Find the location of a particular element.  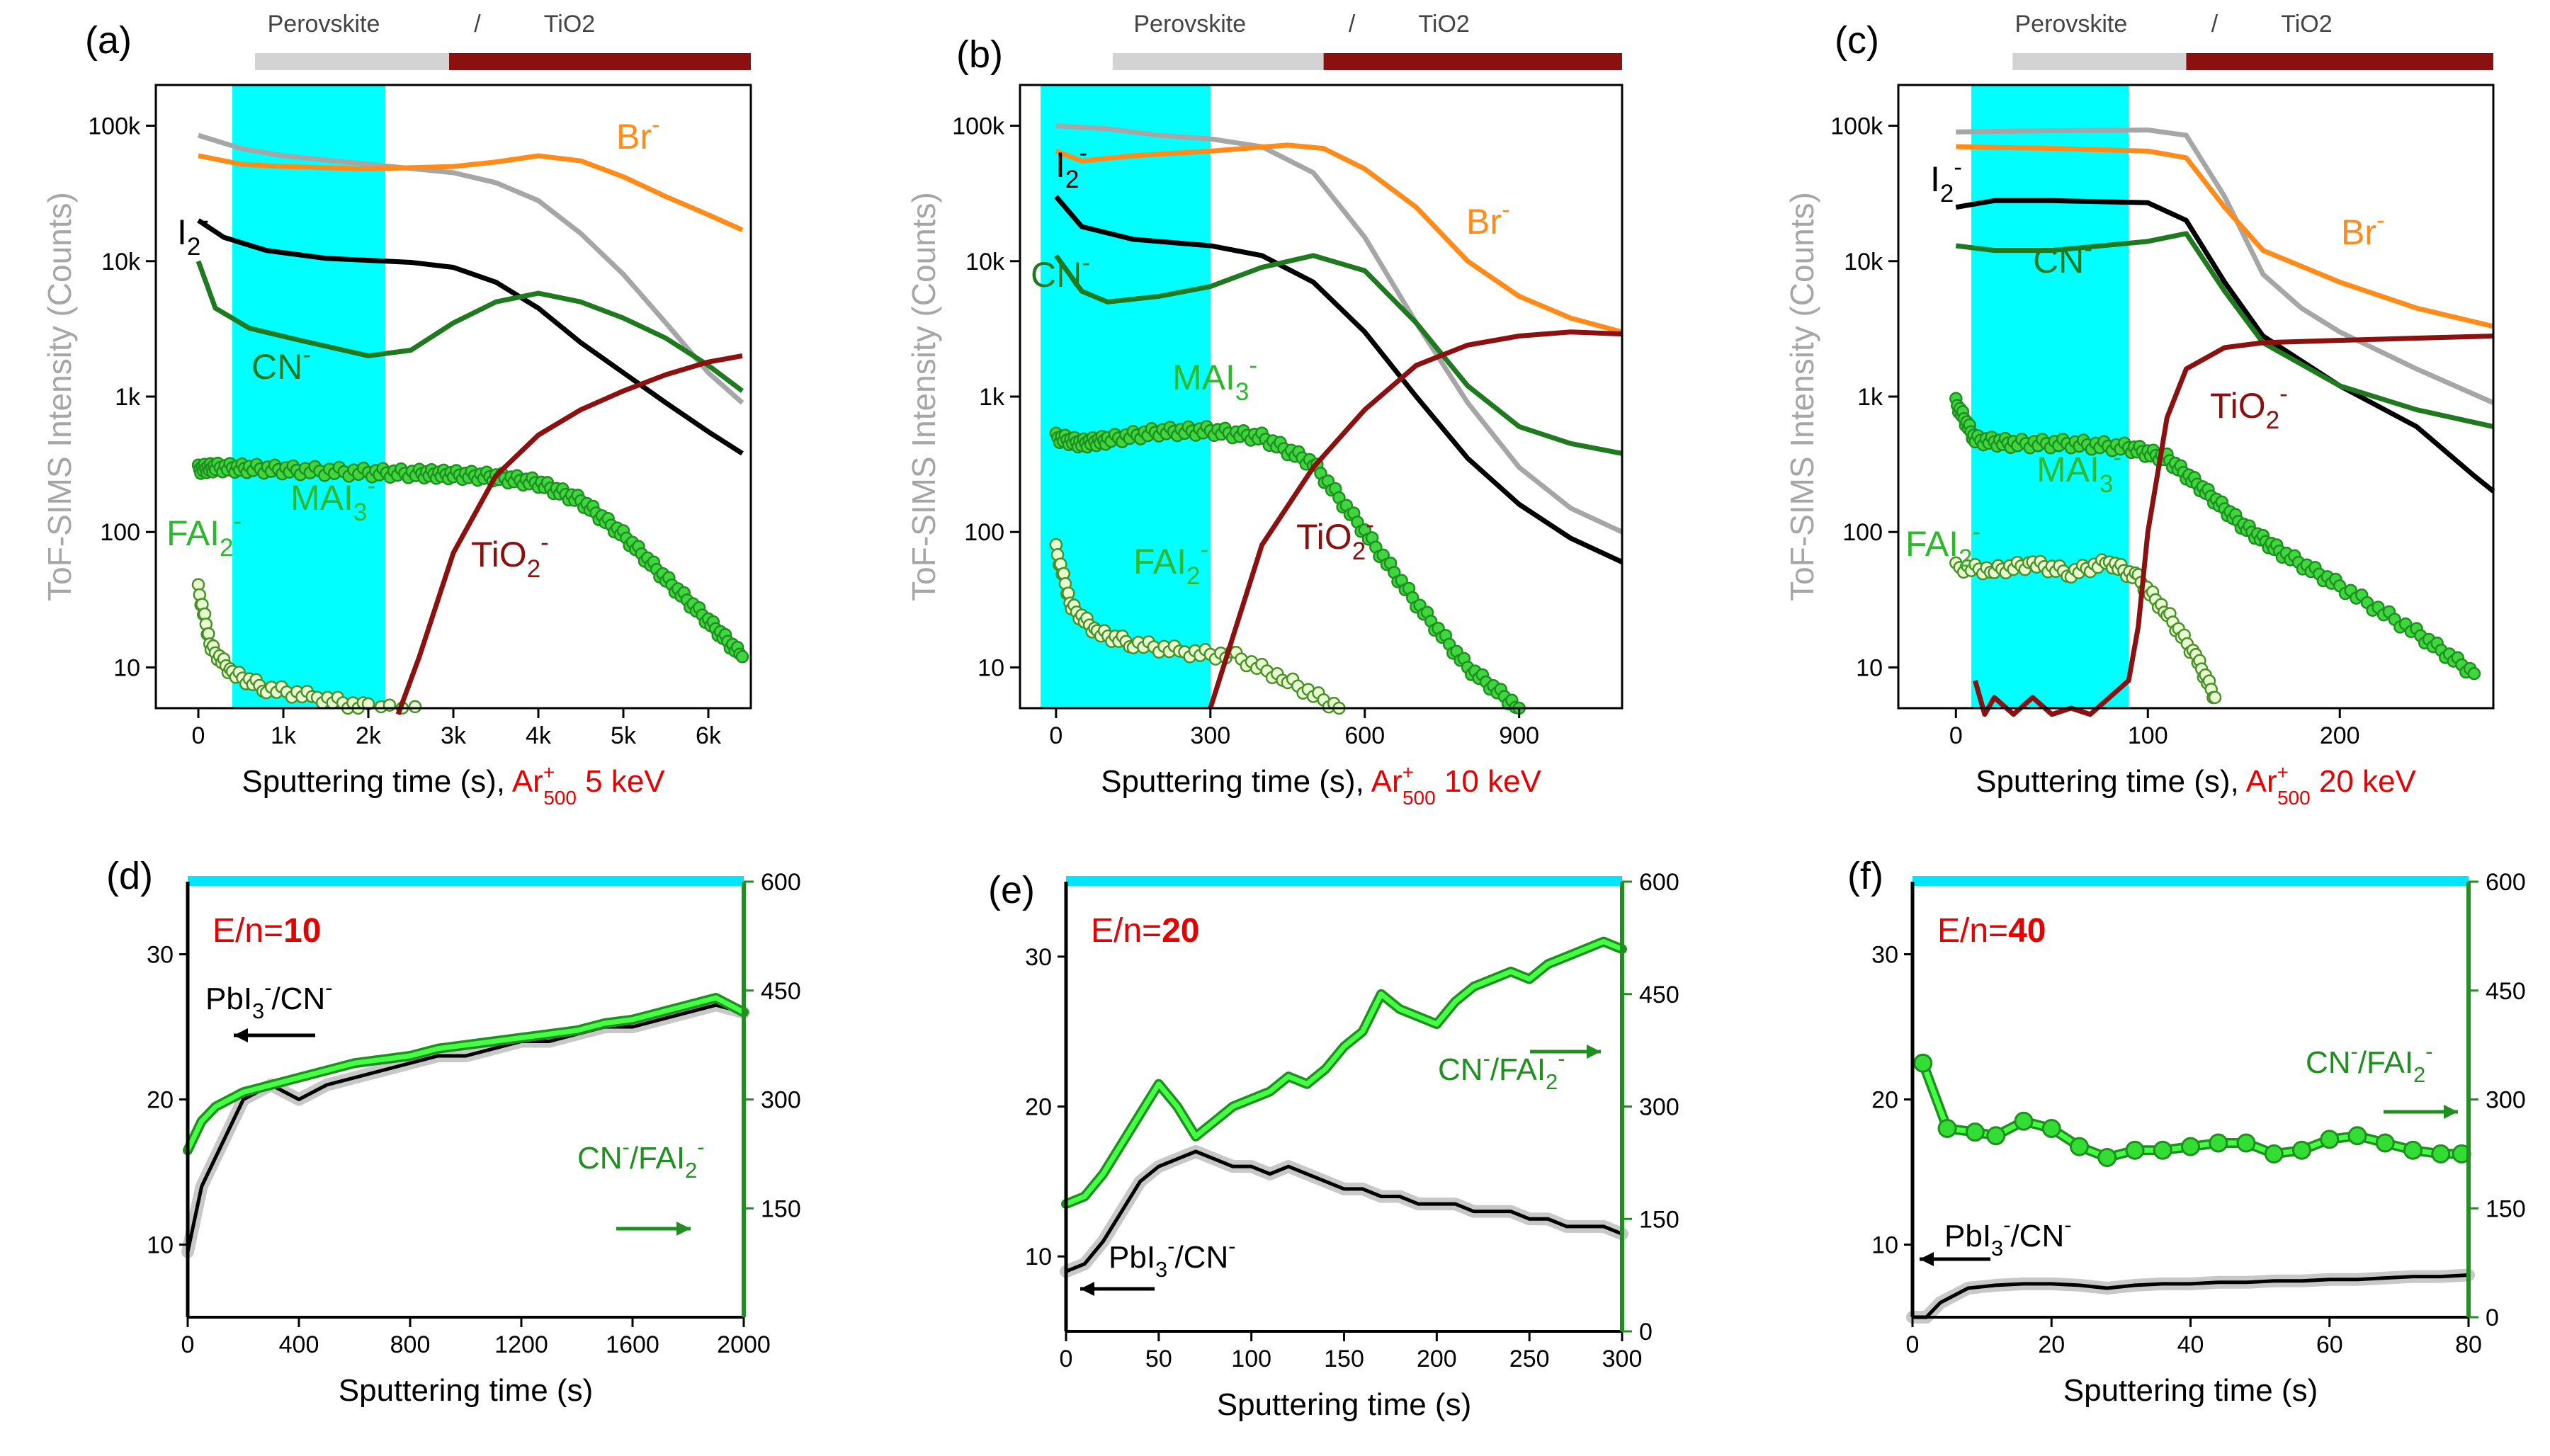

label-series-cn-fai2--part: CN is located at coordinates (2329, 1062).